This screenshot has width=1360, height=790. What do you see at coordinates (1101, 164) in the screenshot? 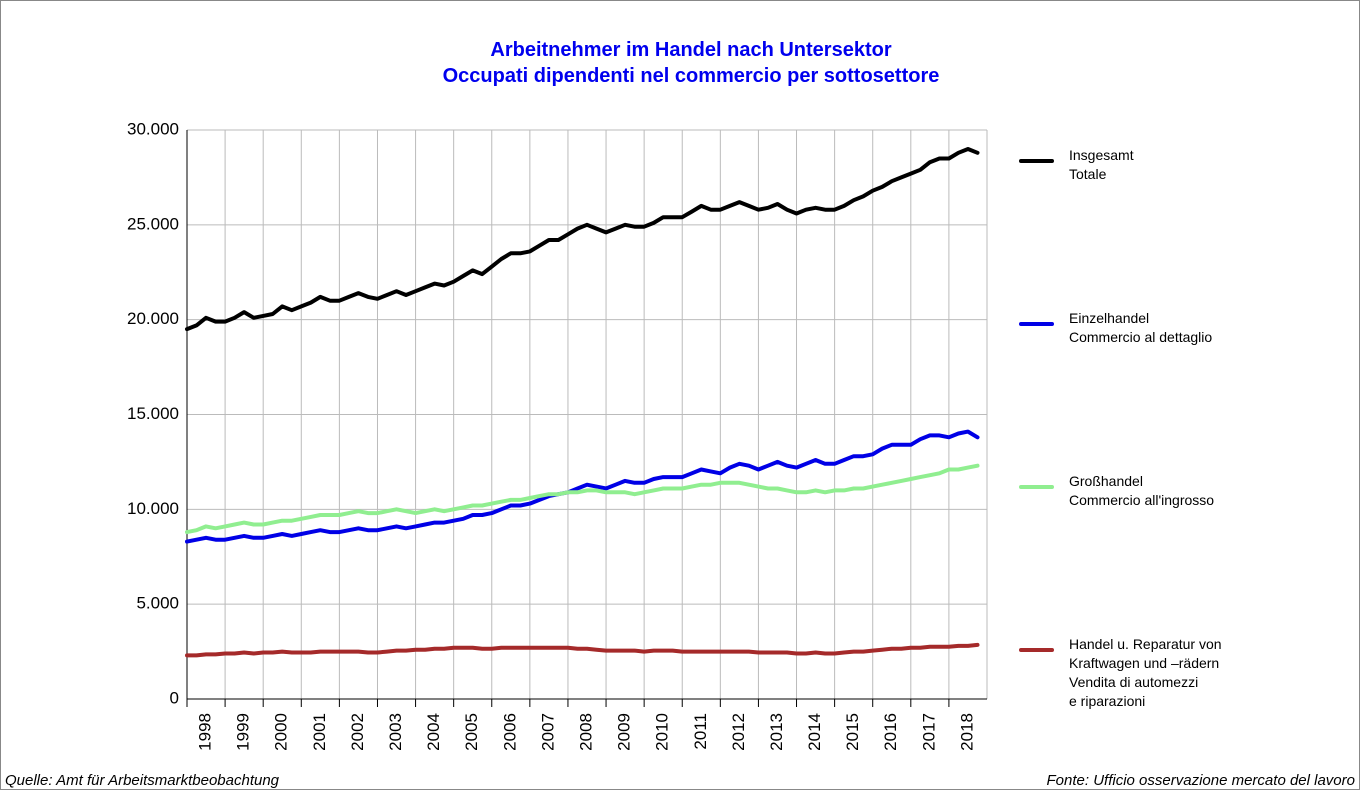
I see `legend-label: Insgesamt Totale` at bounding box center [1101, 164].